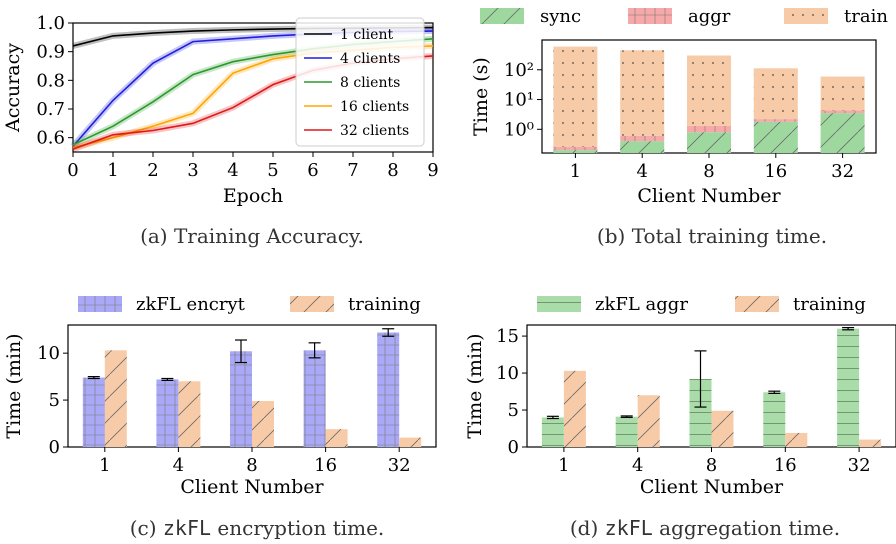  I want to click on caption-c: (c) zkFL encryption time., so click(257, 528).